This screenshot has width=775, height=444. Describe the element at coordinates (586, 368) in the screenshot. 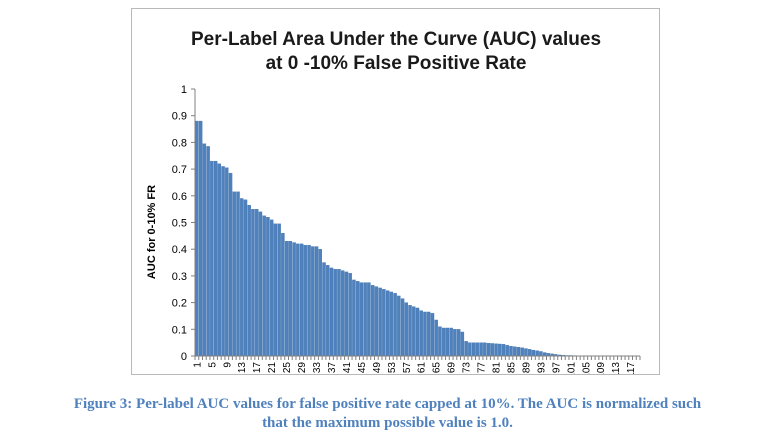

I see `x-tick-label: 105` at that location.